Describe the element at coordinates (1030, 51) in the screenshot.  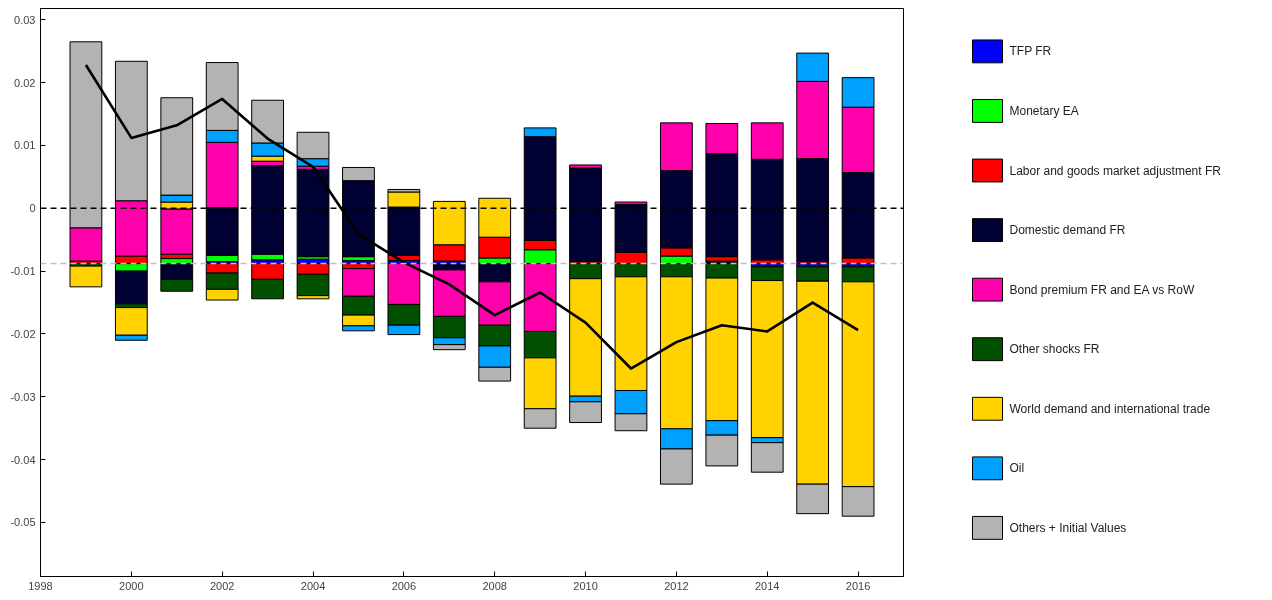
I see `legend-label: TFP FR` at that location.